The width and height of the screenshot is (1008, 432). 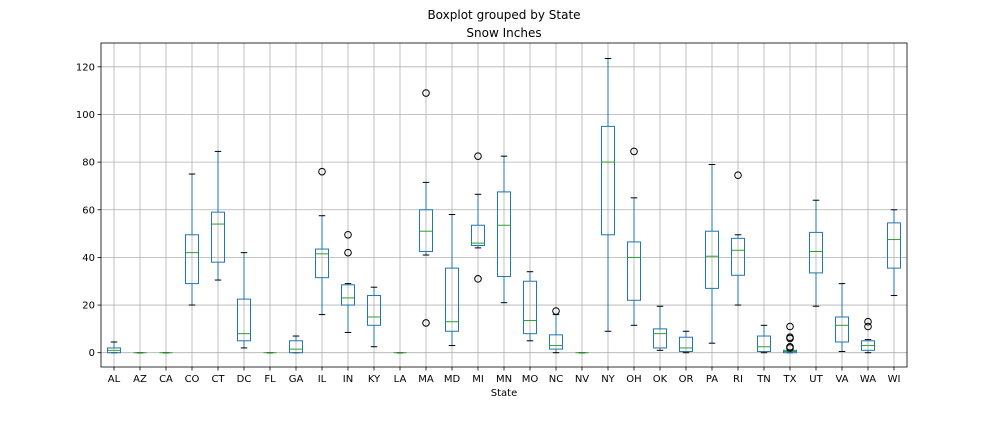 I want to click on x-tick-label: TX, so click(x=790, y=379).